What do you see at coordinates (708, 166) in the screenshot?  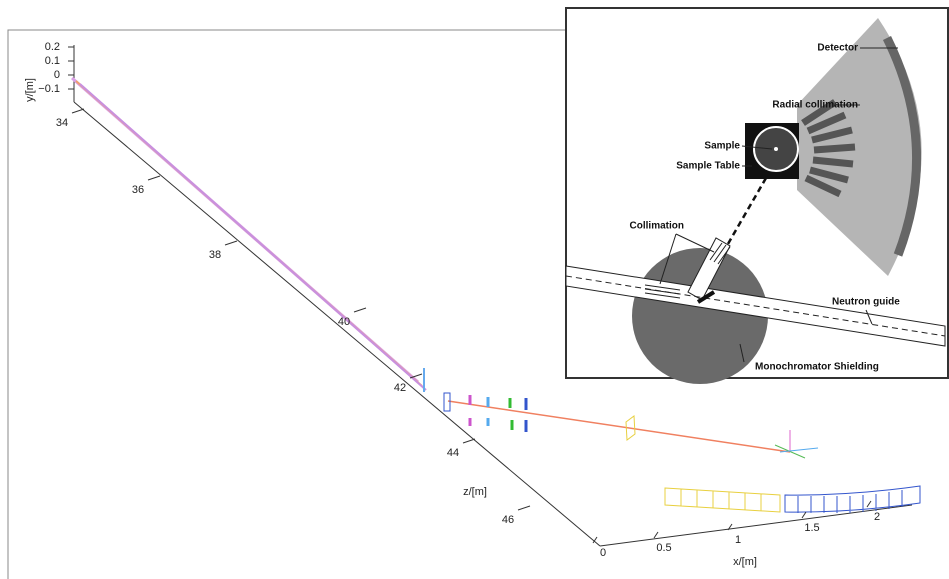 I see `inset-label: Sample Table` at bounding box center [708, 166].